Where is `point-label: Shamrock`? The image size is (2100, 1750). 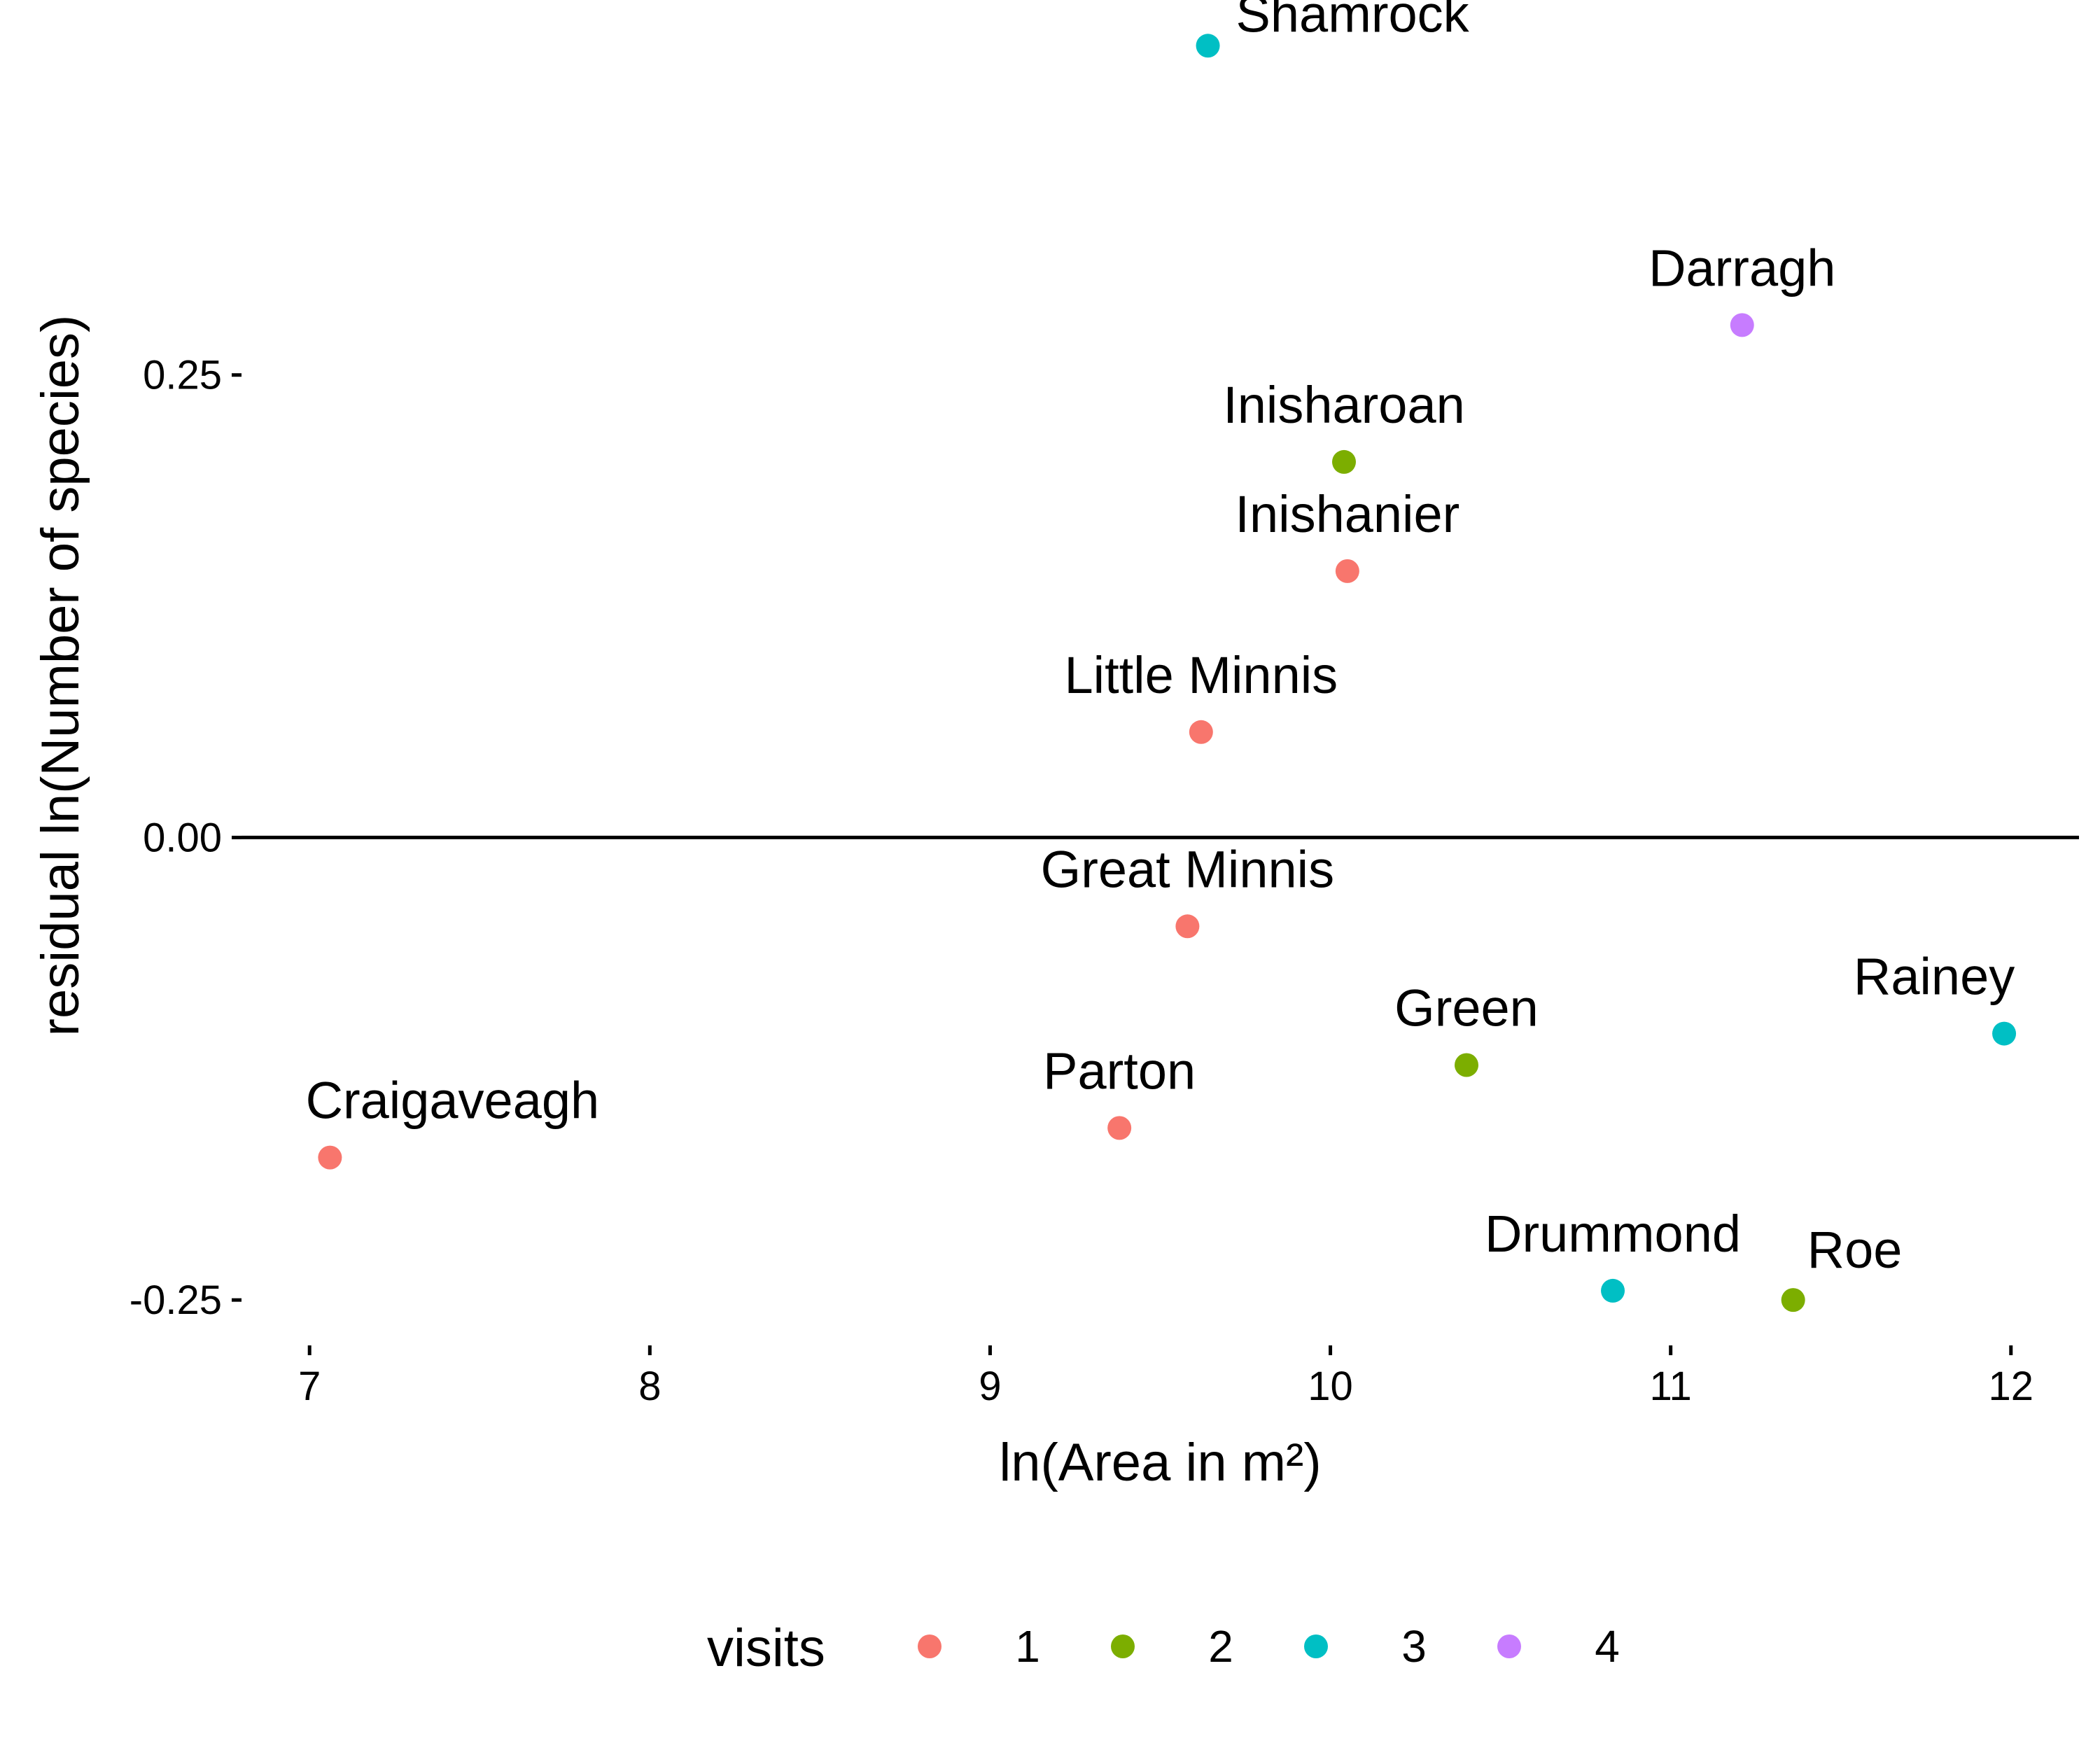 point-label: Shamrock is located at coordinates (1353, 21).